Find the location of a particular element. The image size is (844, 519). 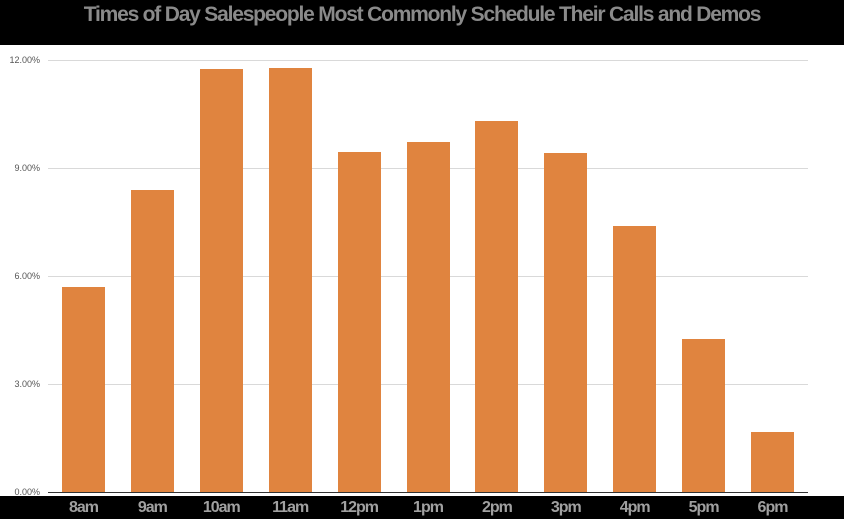

bar-12pm is located at coordinates (359, 321).